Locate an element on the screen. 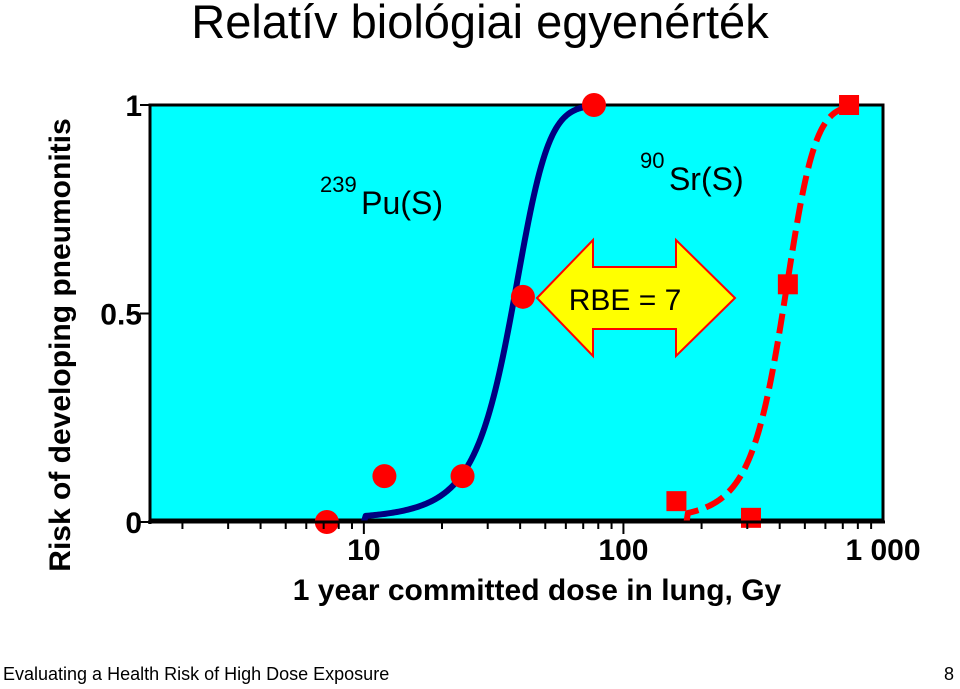 The height and width of the screenshot is (689, 960). y-axis-label: Risk of developing pneumonitis is located at coordinates (60, 344).